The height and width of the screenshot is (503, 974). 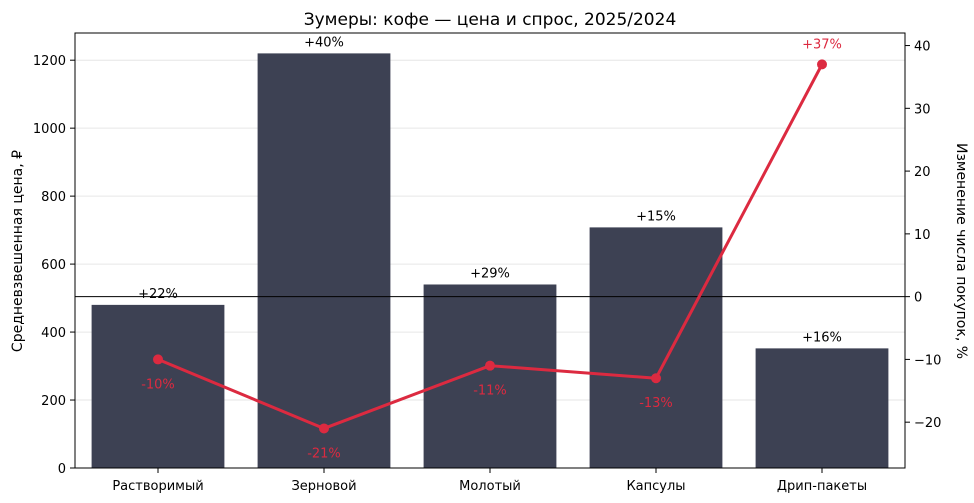 What do you see at coordinates (922, 109) in the screenshot?
I see `y2-tick-label: 30` at bounding box center [922, 109].